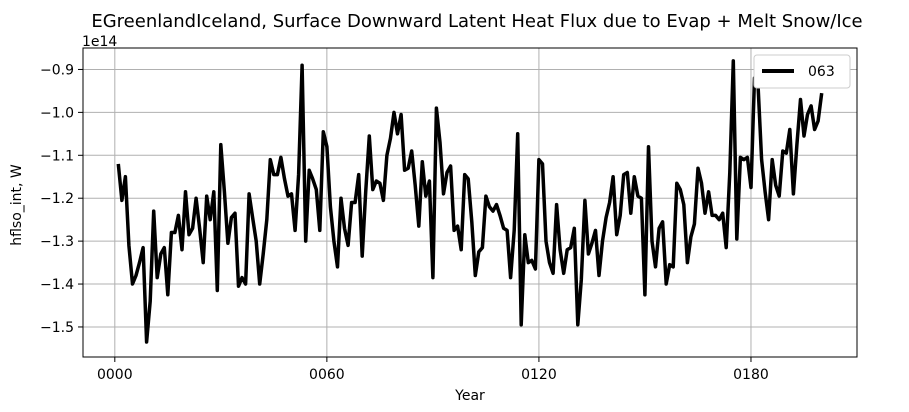 Image resolution: width=909 pixels, height=412 pixels. What do you see at coordinates (327, 375) in the screenshot?
I see `x-tick-label: 0060` at bounding box center [327, 375].